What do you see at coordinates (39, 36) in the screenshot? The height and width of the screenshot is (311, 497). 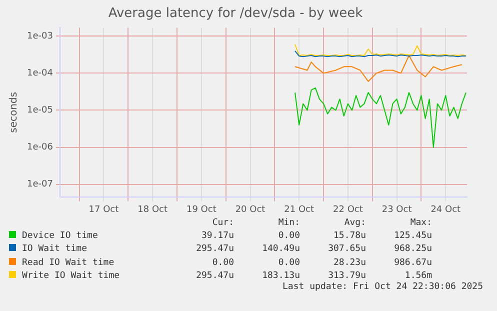 I see `y-tick-label: 1e-03` at bounding box center [39, 36].